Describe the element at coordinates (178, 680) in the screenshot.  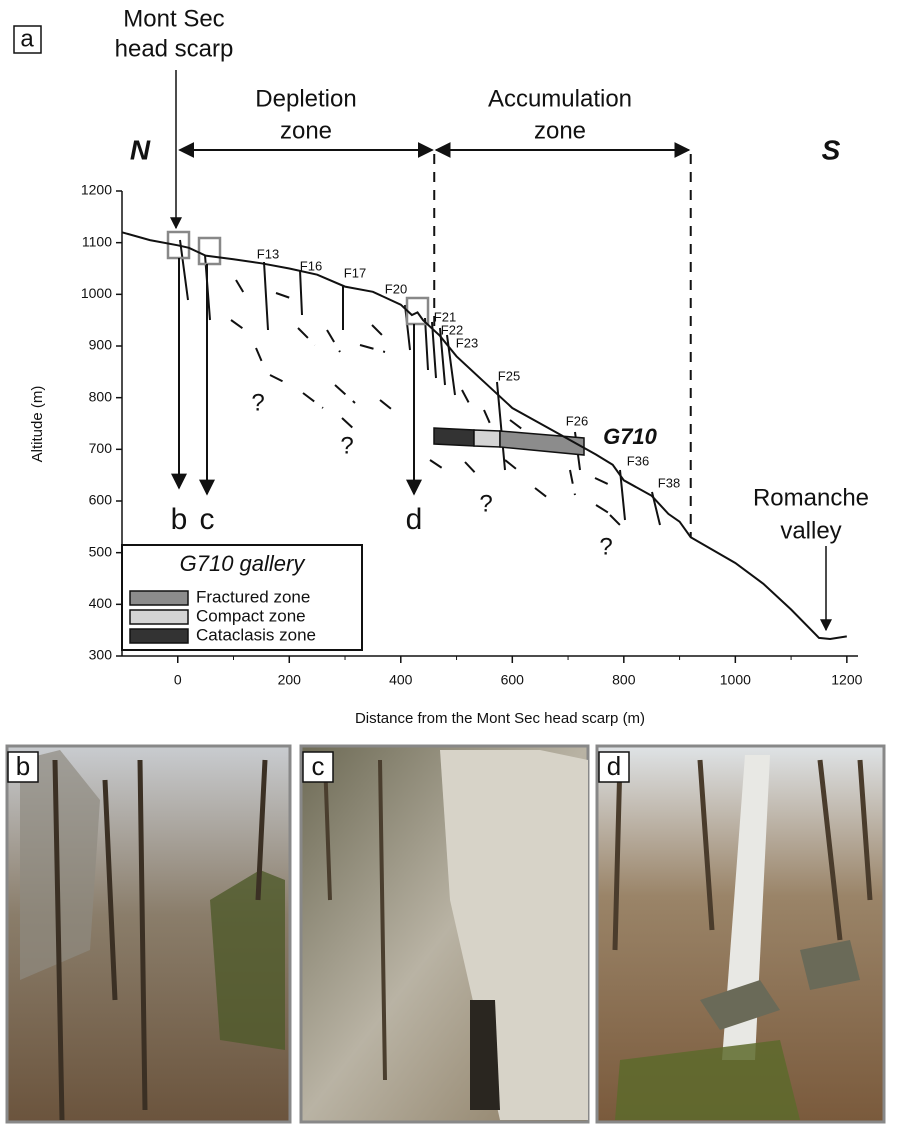
I see `x-tick-label: 0` at that location.